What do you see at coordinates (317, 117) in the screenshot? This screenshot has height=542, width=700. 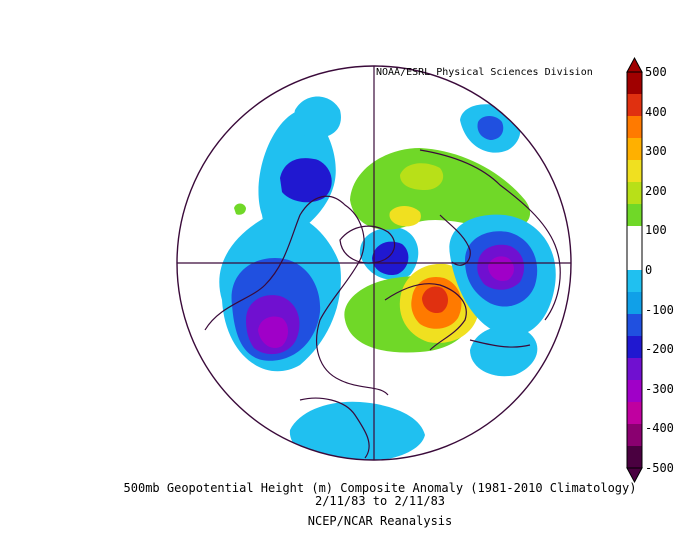 I see `anomaly-neg-top-left` at bounding box center [317, 117].